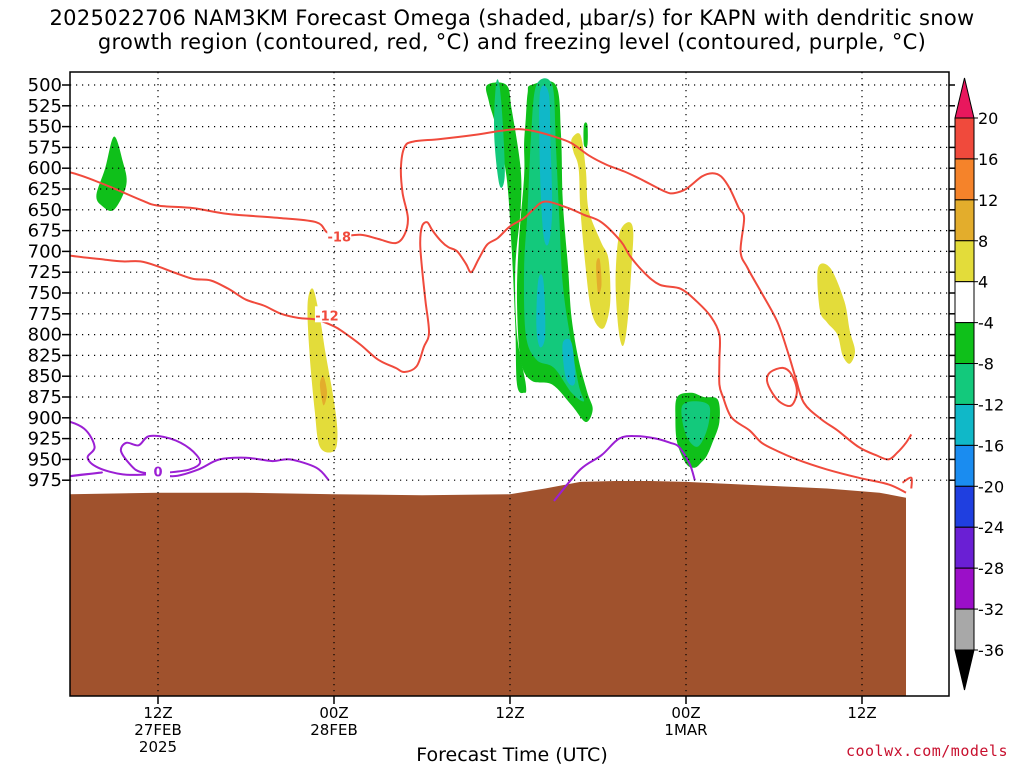 This screenshot has width=1024, height=768. What do you see at coordinates (991, 527) in the screenshot?
I see `colorbar-label: -24` at bounding box center [991, 527].